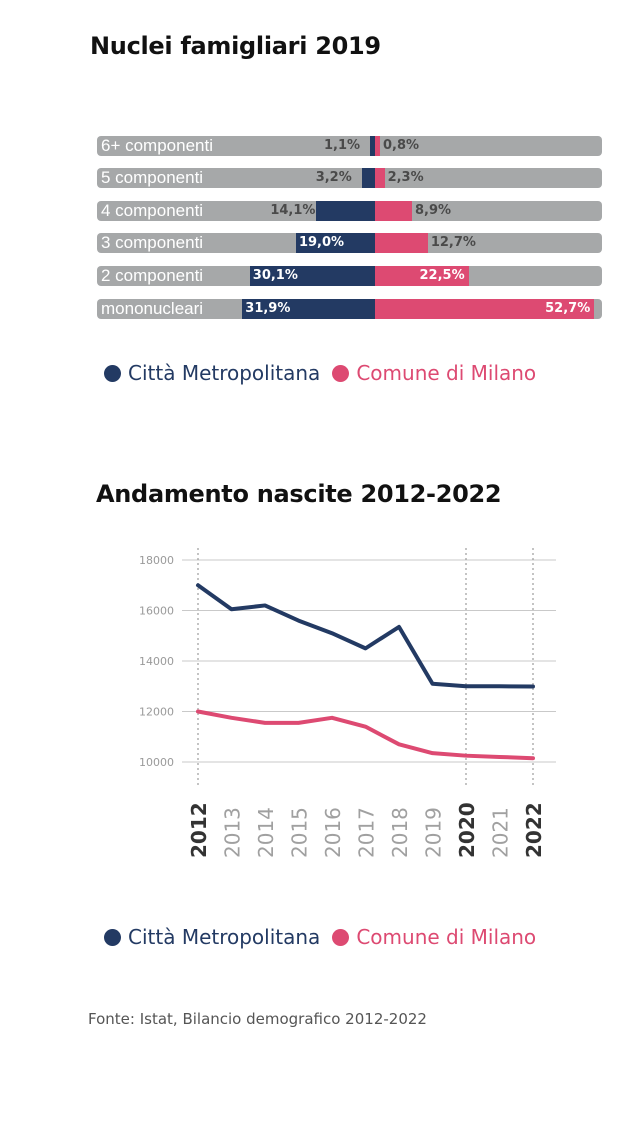  Describe the element at coordinates (156, 712) in the screenshot. I see `y-tick-label: 12000` at that location.